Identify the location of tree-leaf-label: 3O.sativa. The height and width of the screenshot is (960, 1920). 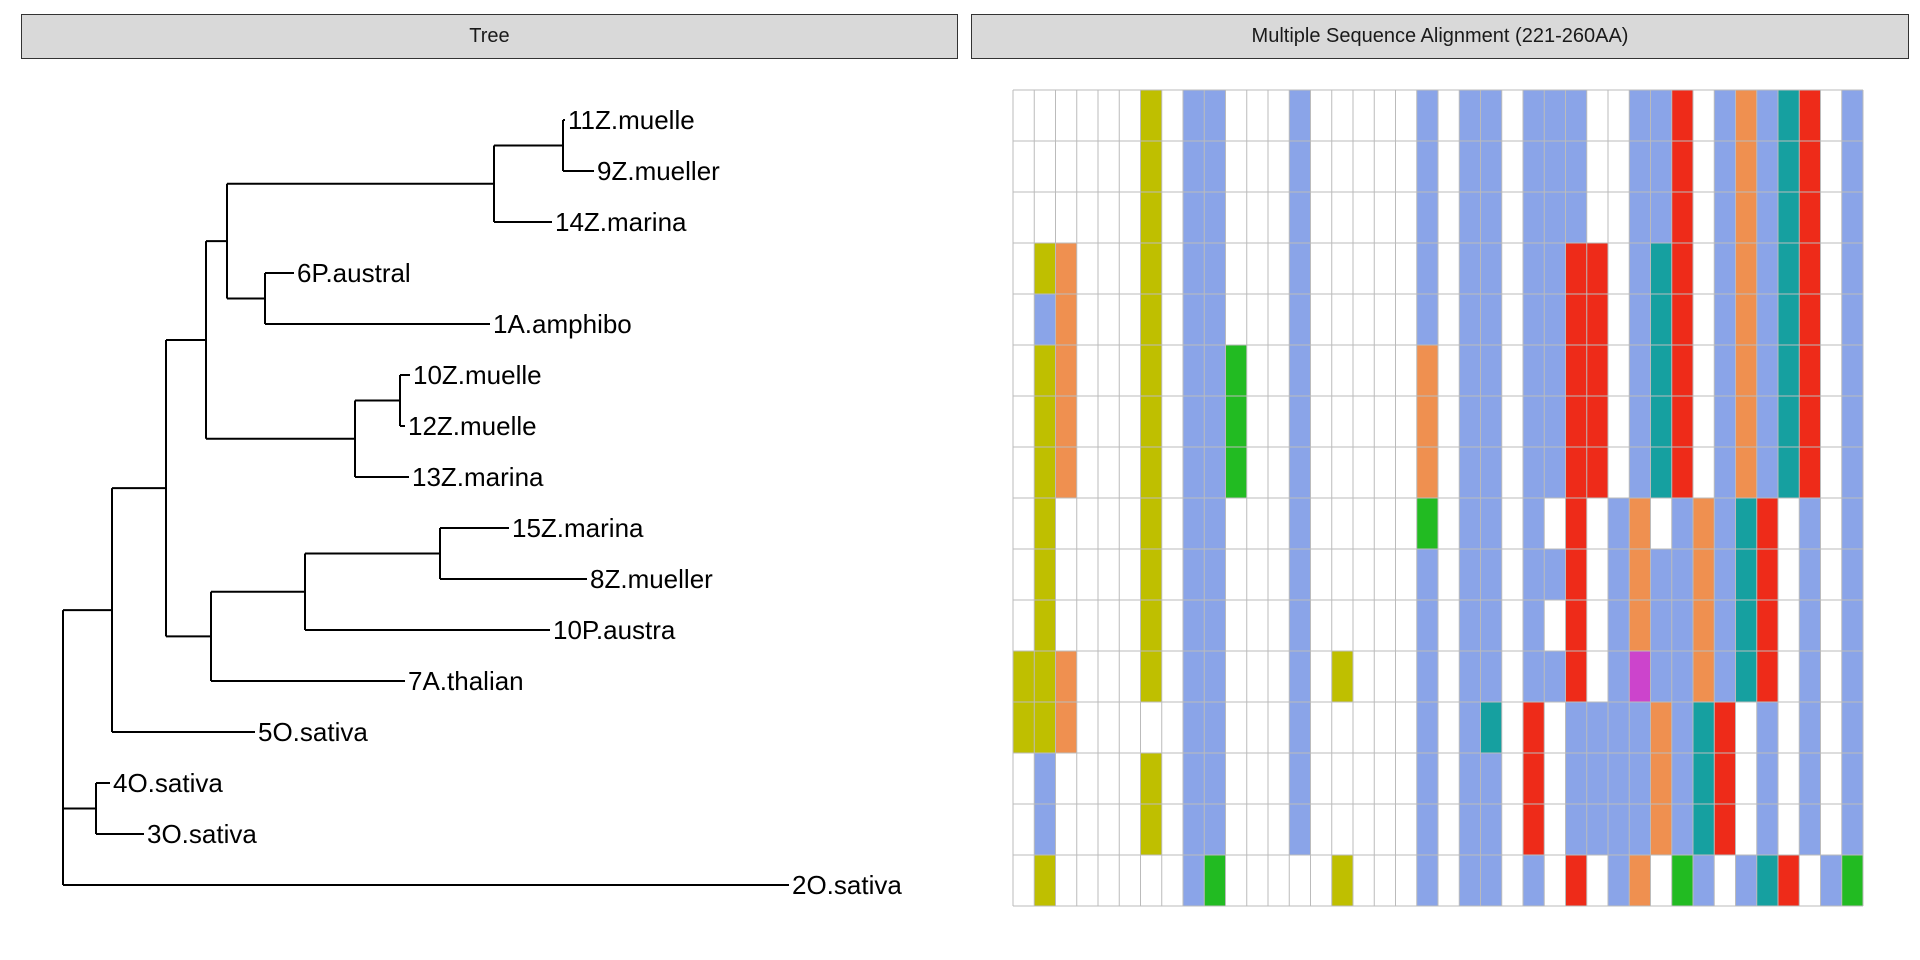
(202, 834).